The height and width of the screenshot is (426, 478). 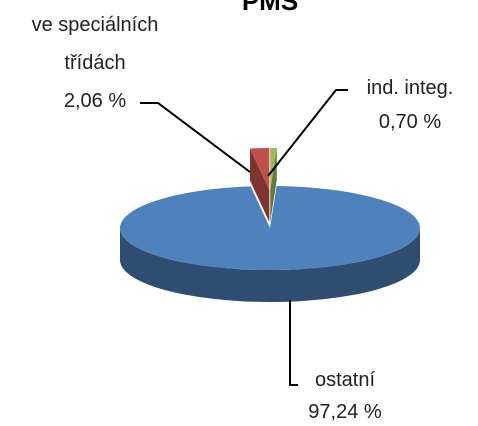 What do you see at coordinates (410, 105) in the screenshot?
I see `slice-label: ind. integ. 0,70 %` at bounding box center [410, 105].